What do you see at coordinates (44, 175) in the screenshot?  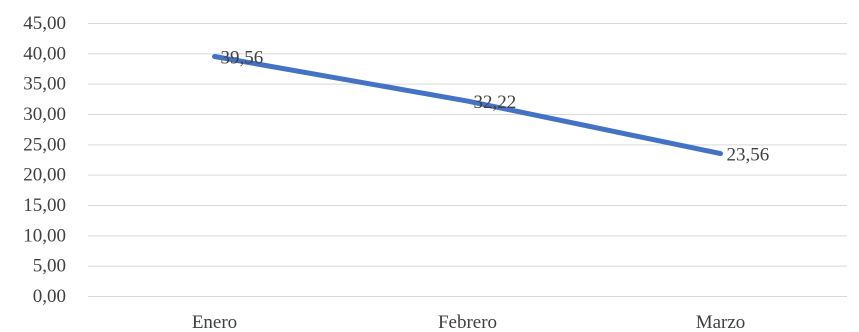 I see `y-tick-label: 20,00` at bounding box center [44, 175].